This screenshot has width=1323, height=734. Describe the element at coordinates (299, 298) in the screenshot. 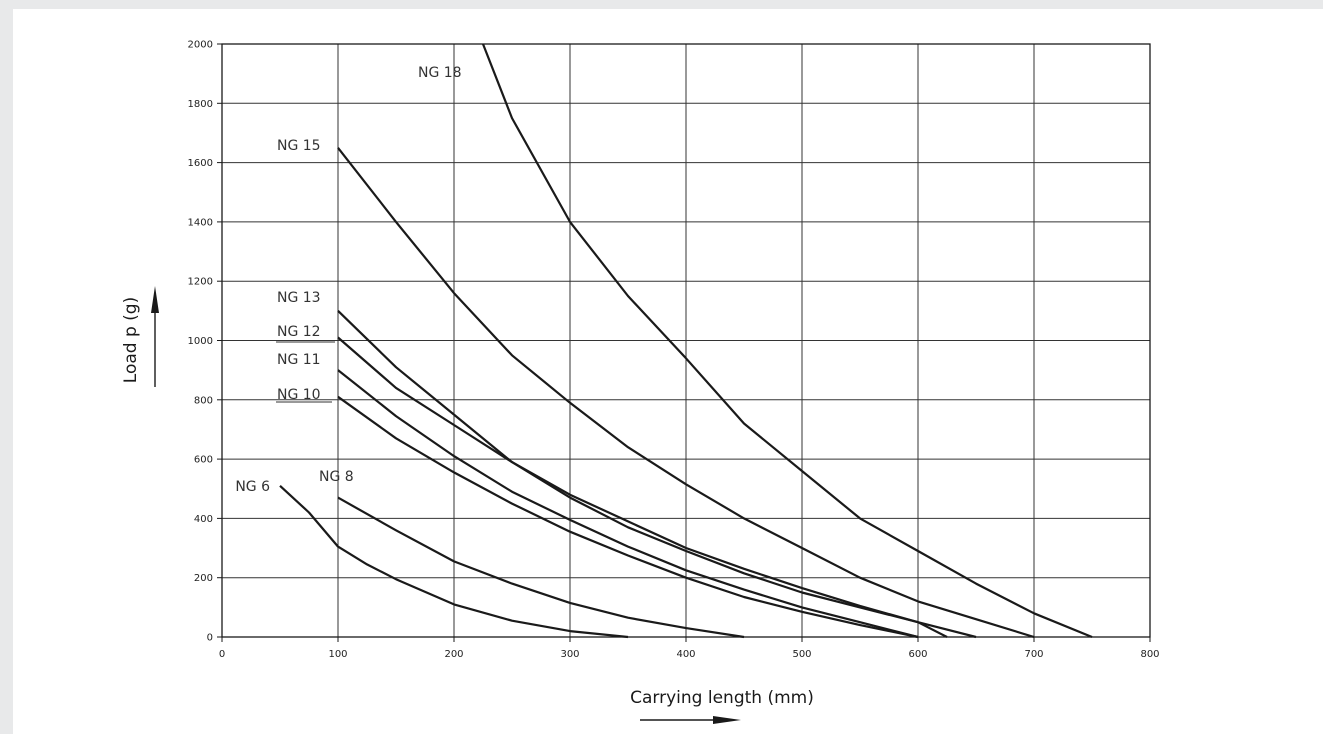

I see `series-label-ng-13: NG 13` at that location.